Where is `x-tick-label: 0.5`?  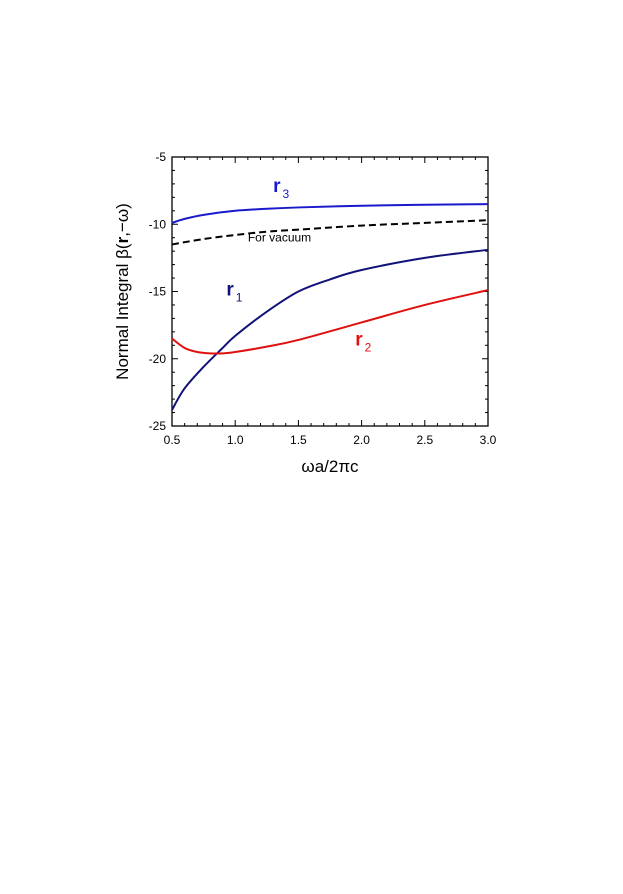
x-tick-label: 0.5 is located at coordinates (172, 440).